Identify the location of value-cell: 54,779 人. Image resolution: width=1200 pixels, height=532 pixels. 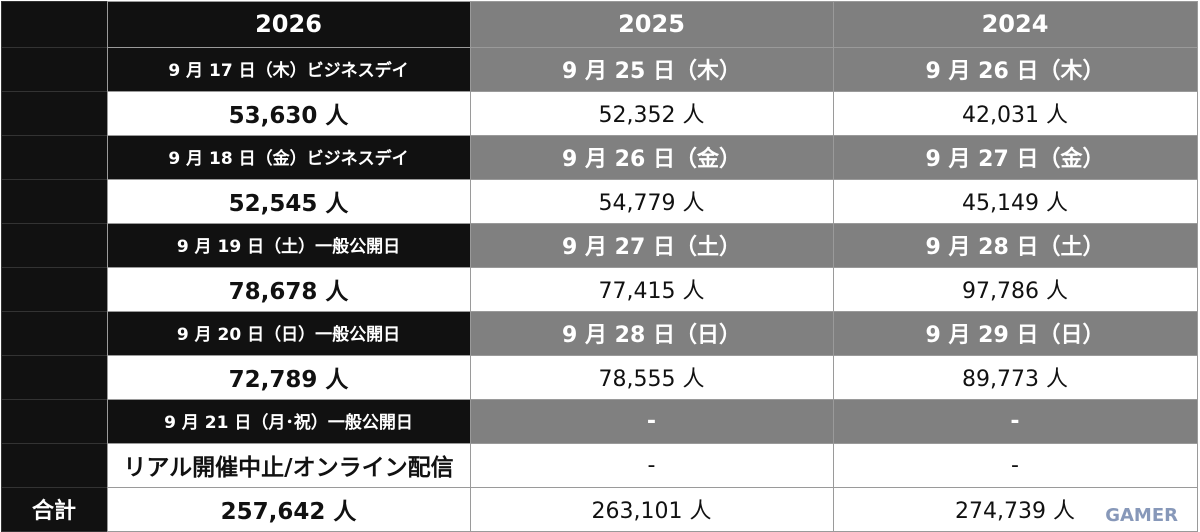
(651, 201).